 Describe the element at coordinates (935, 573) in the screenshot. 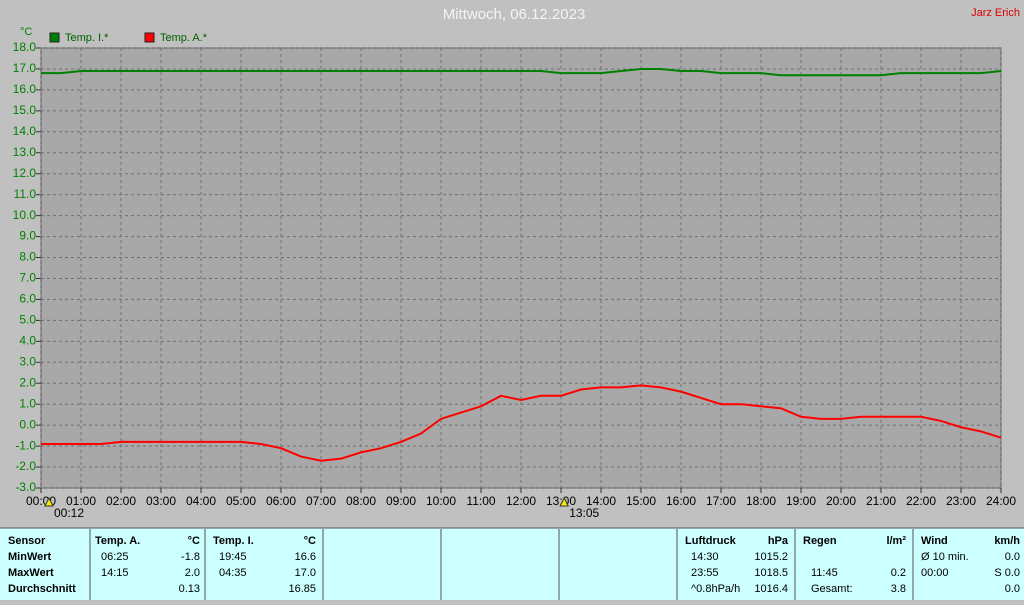

I see `cell-time: 00:00` at that location.